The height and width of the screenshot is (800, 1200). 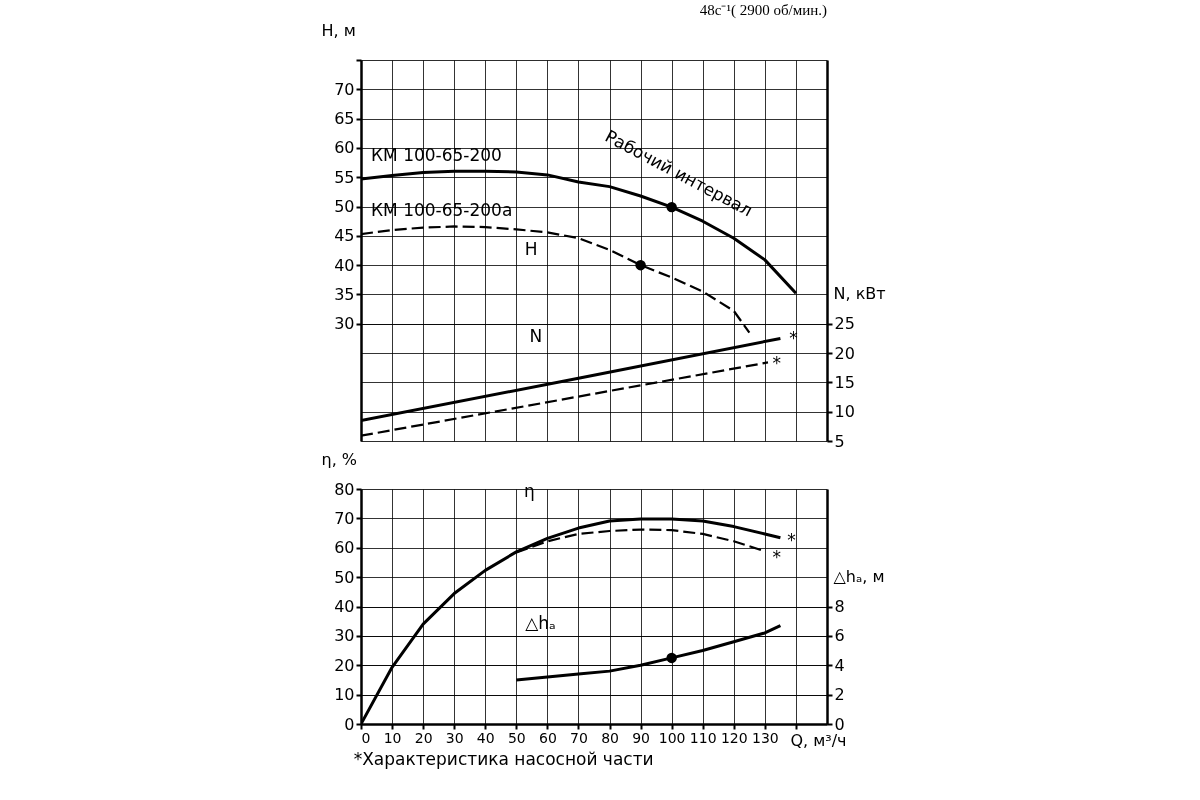 What do you see at coordinates (344, 489) in the screenshot?
I see `y-tick-label: 80` at bounding box center [344, 489].